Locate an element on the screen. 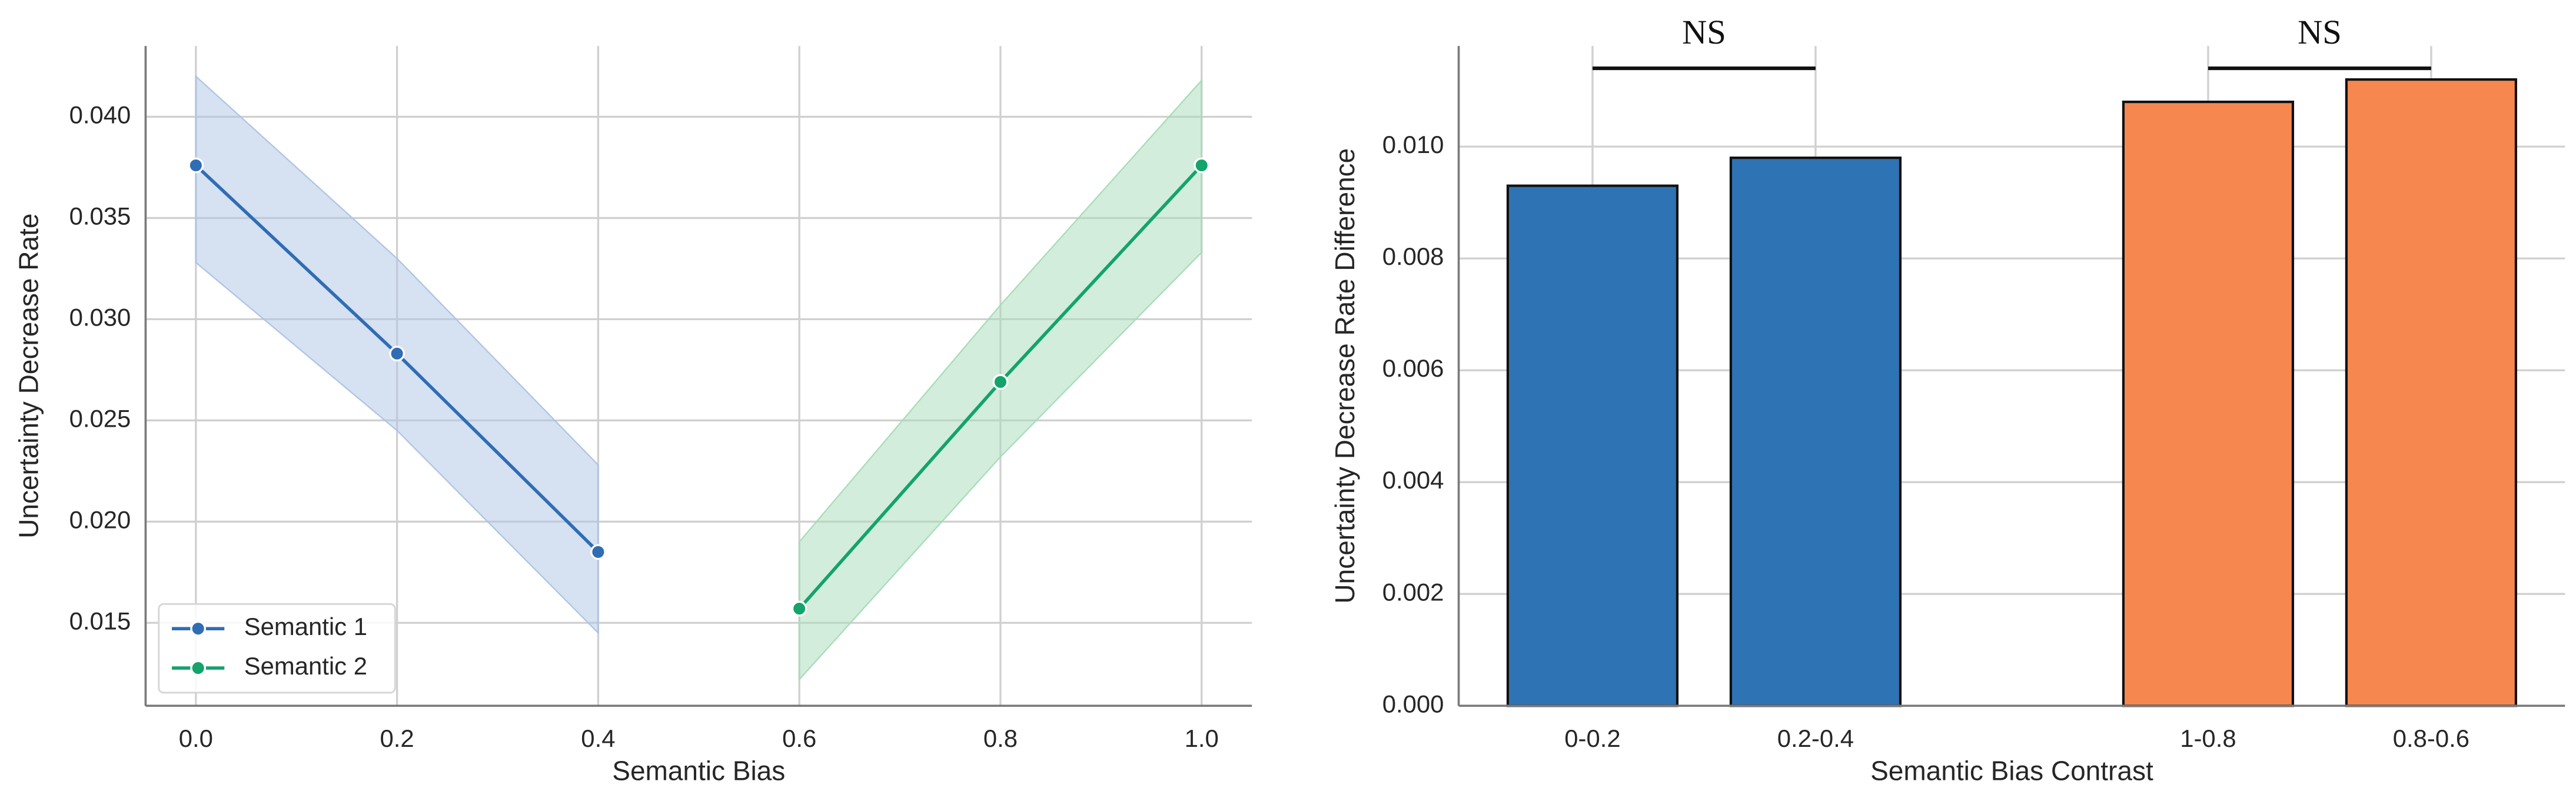 The image size is (2576, 801). y-tick-label: 0.010 is located at coordinates (1413, 144).